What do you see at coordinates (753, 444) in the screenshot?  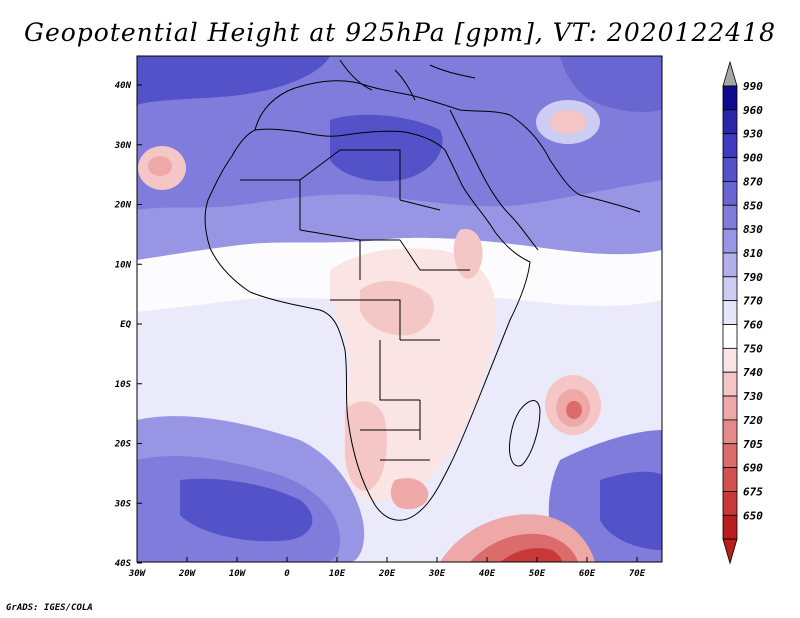 I see `colorbar-label: 705` at bounding box center [753, 444].